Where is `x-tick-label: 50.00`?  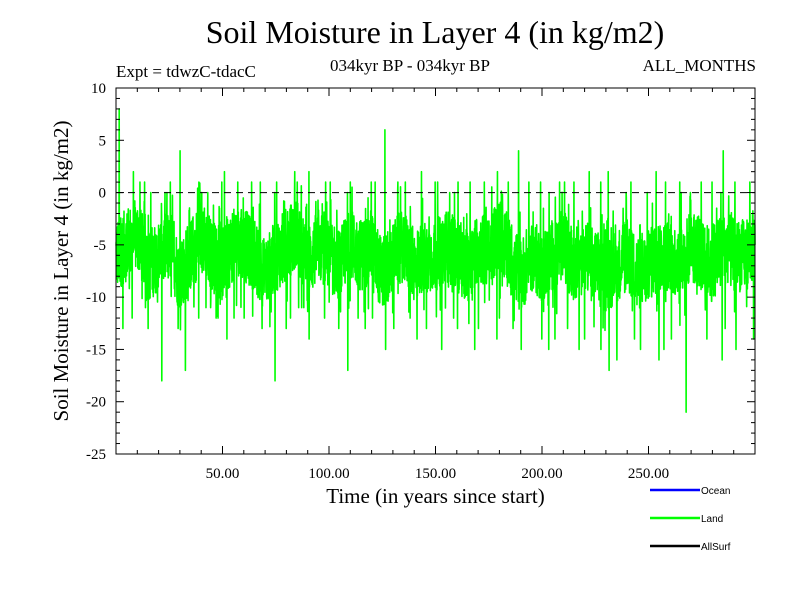 x-tick-label: 50.00 is located at coordinates (223, 474).